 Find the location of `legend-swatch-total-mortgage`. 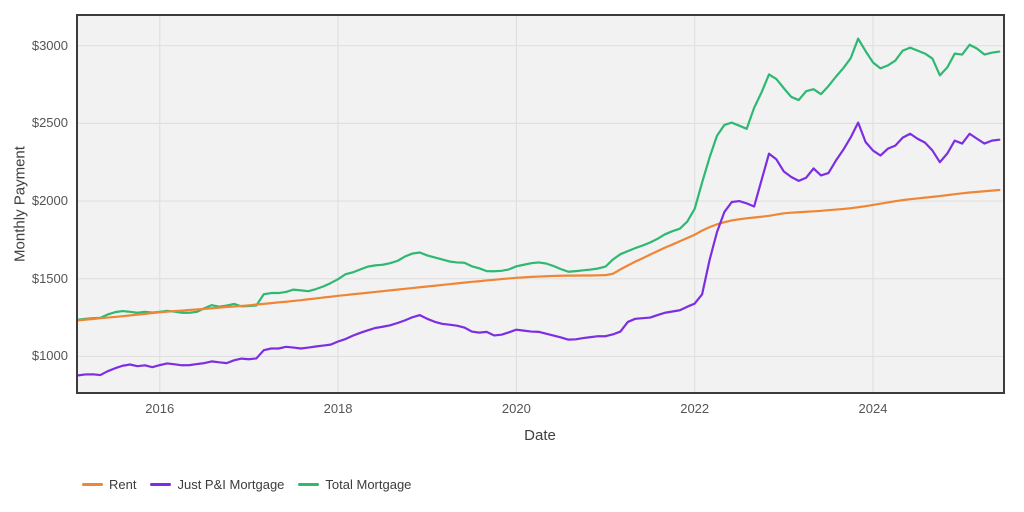

legend-swatch-total-mortgage is located at coordinates (309, 484).